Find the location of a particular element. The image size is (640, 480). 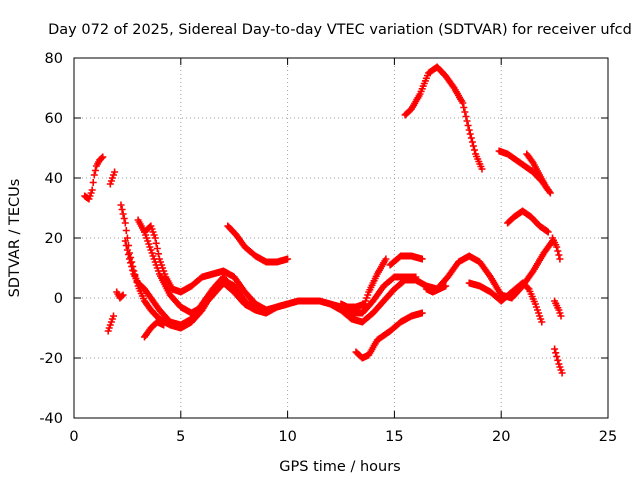

series-arc-i is located at coordinates (154, 329).